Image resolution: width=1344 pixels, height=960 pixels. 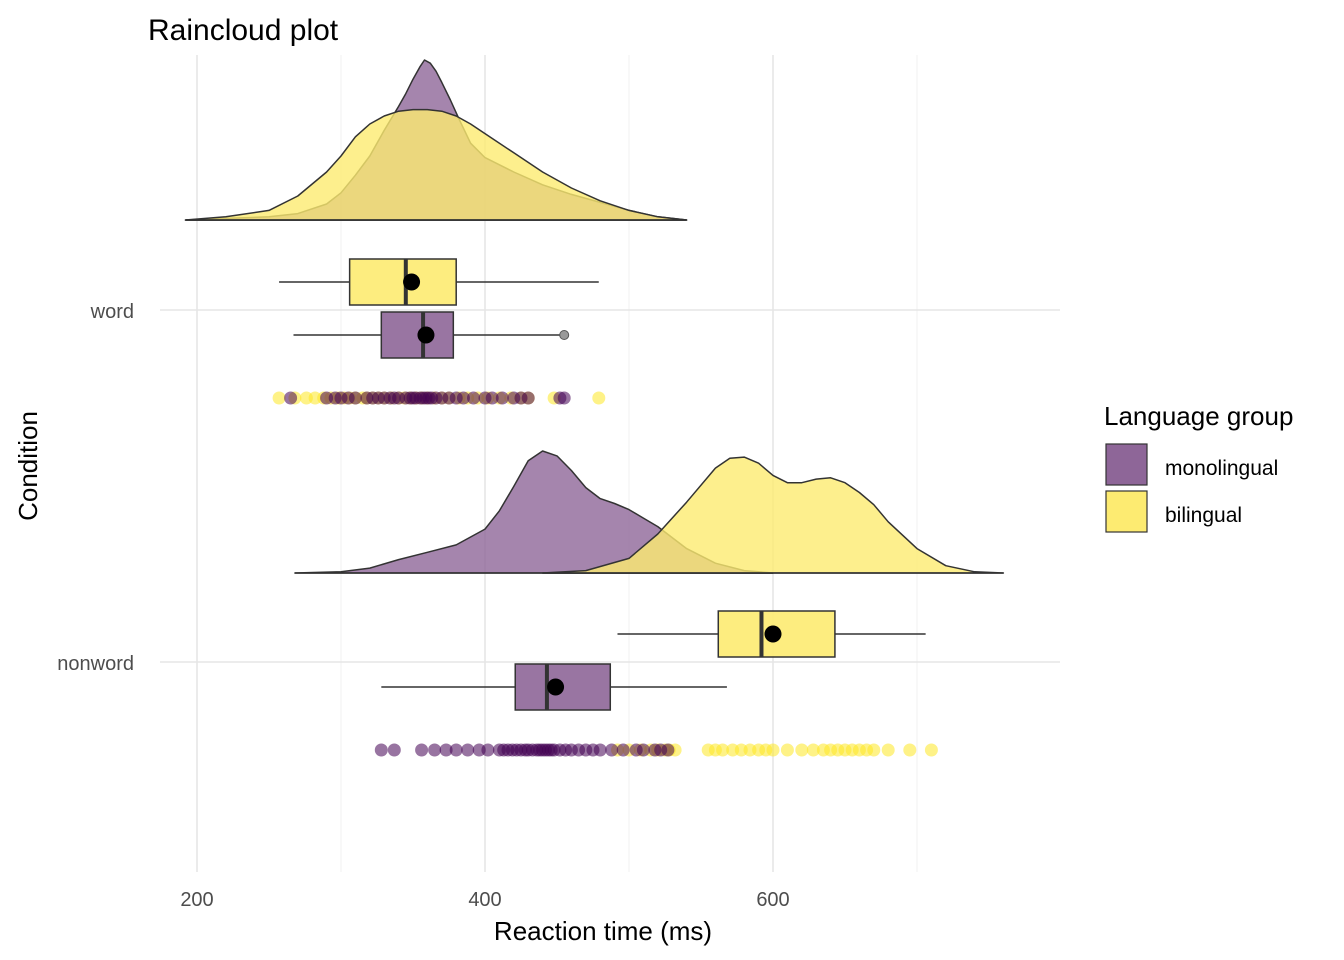 I want to click on legend: Language group monolingual bilingual, so click(x=1198, y=467).